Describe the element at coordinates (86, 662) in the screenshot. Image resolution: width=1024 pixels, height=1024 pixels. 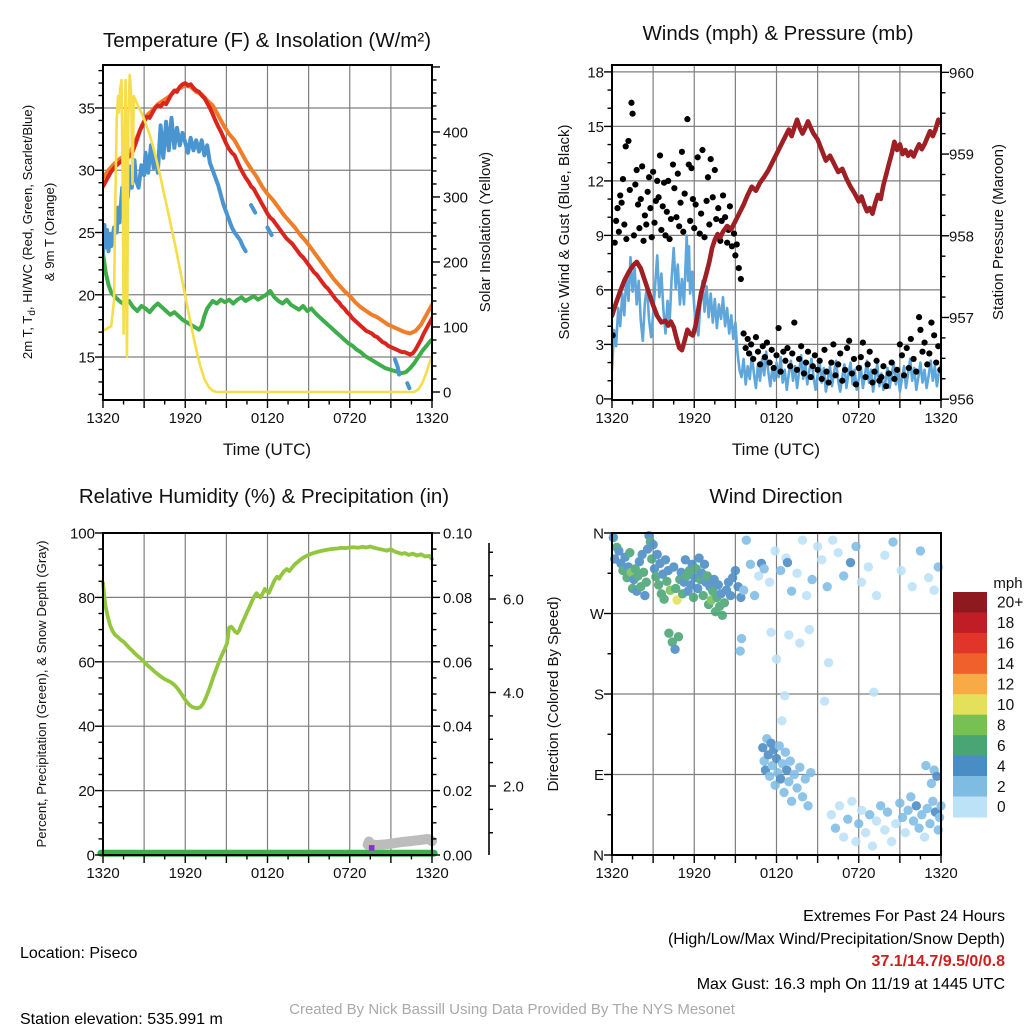
I see `y-tick-left: 60` at that location.